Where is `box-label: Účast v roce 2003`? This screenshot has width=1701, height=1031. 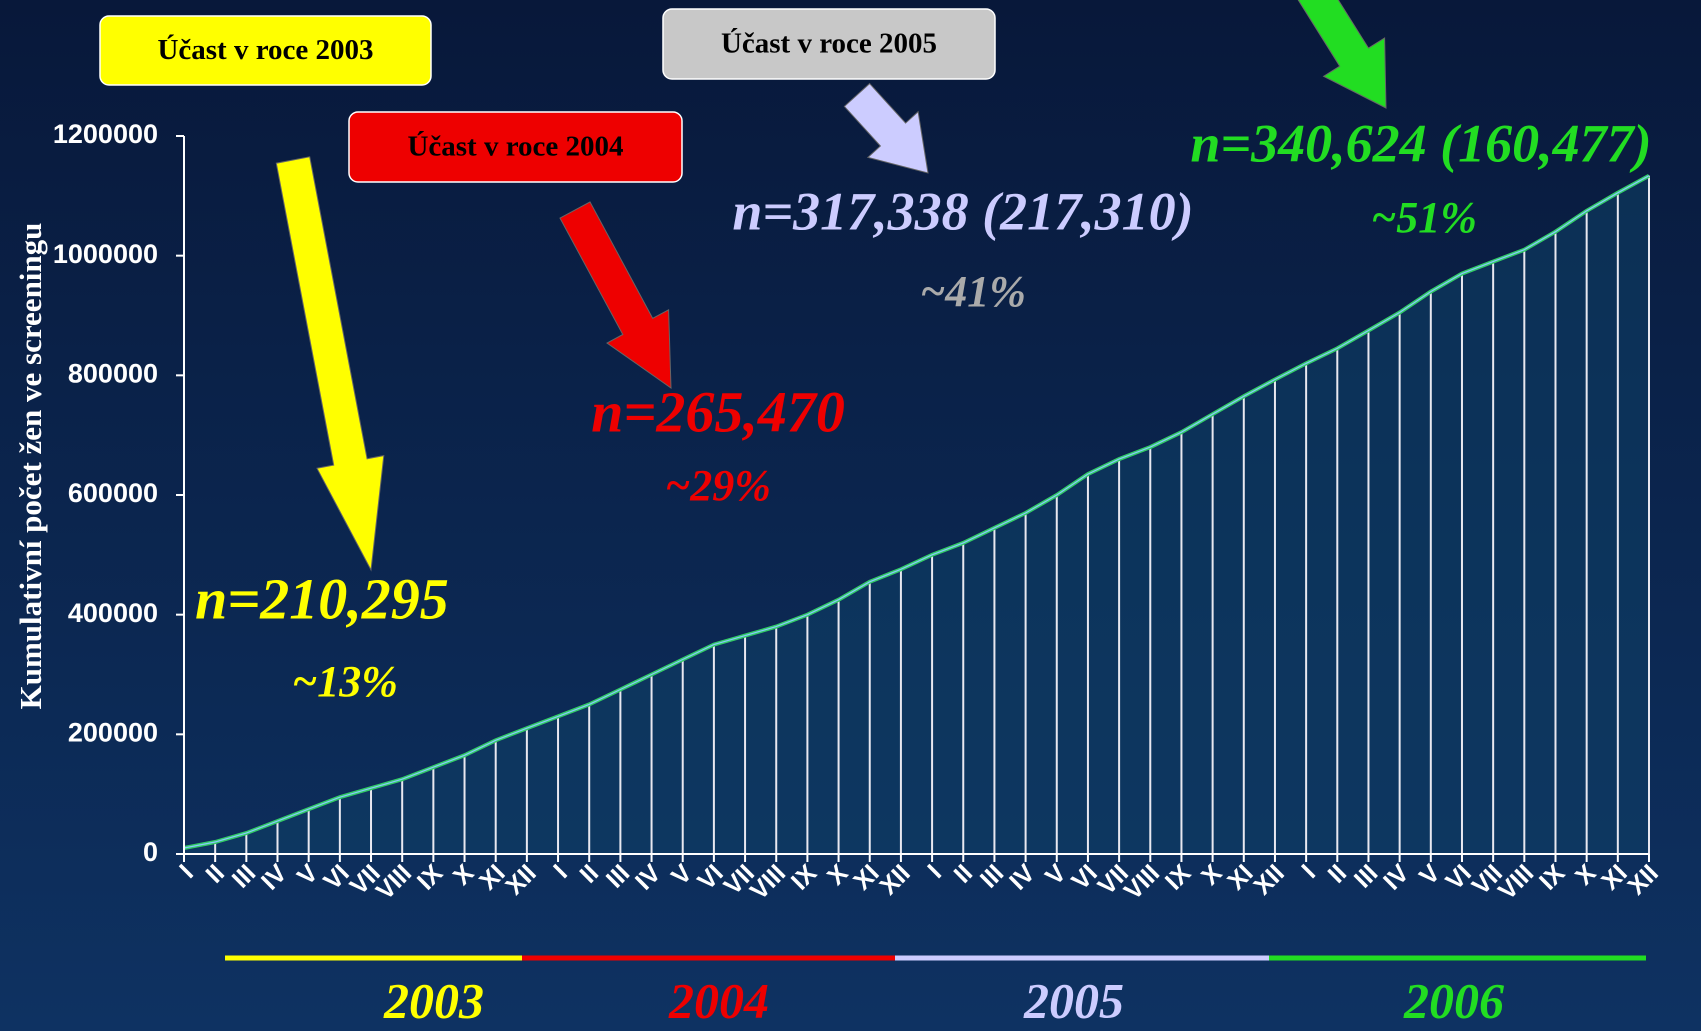
box-label: Účast v roce 2003 is located at coordinates (265, 49).